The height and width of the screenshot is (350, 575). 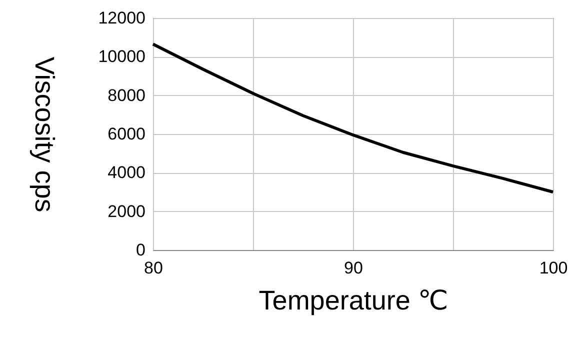 What do you see at coordinates (127, 211) in the screenshot?
I see `y-tick-label: 2000` at bounding box center [127, 211].